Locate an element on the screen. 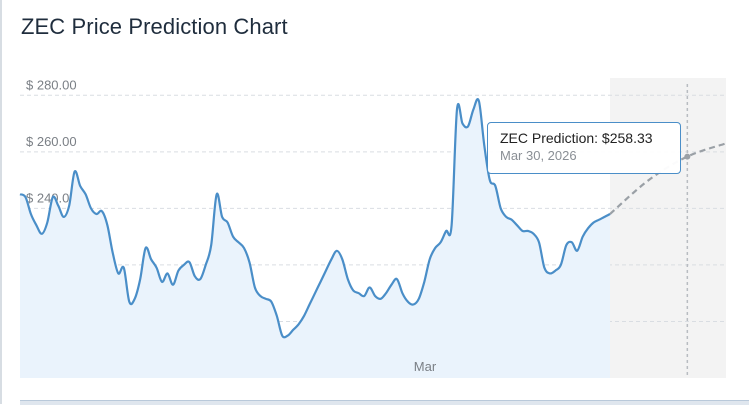  tooltip-date: Mar 30, 2026 is located at coordinates (538, 155).